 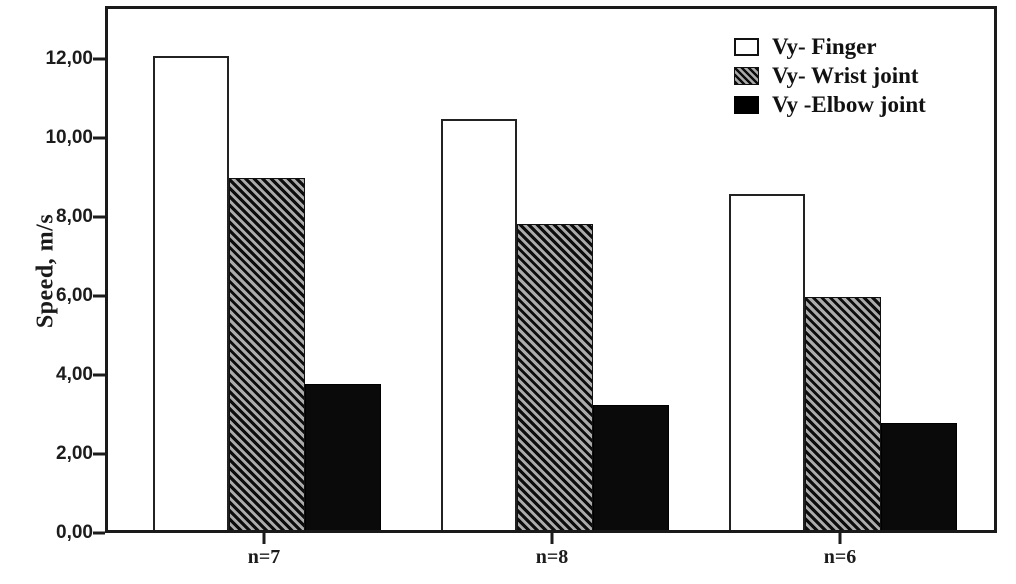 I want to click on legend-label: Vy- Wrist joint, so click(x=845, y=75).